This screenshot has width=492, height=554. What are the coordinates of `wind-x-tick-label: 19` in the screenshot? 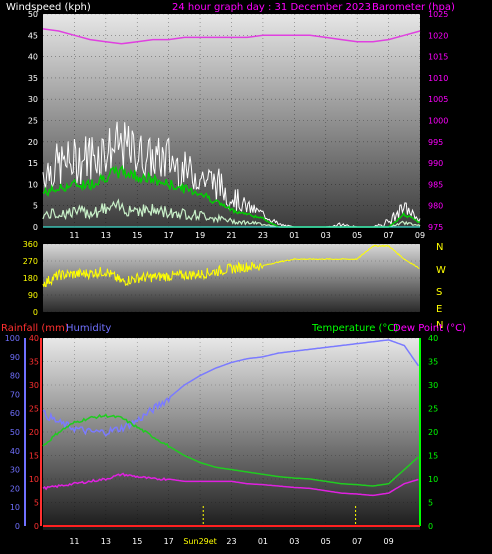 It's located at (200, 235).